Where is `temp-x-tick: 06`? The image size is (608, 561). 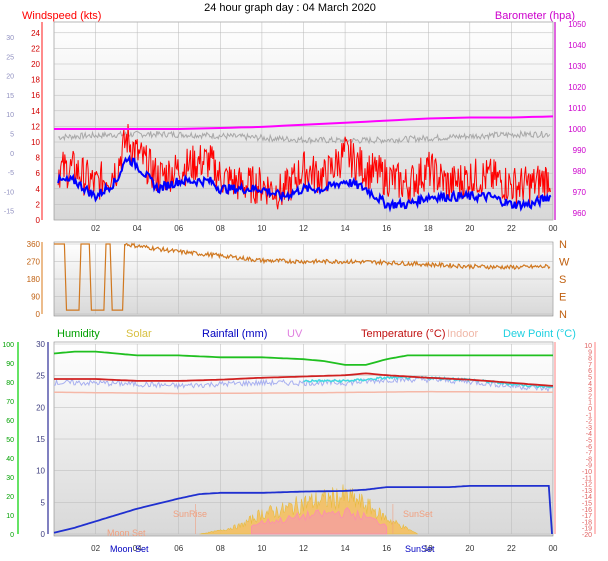 temp-x-tick: 06 is located at coordinates (178, 548).